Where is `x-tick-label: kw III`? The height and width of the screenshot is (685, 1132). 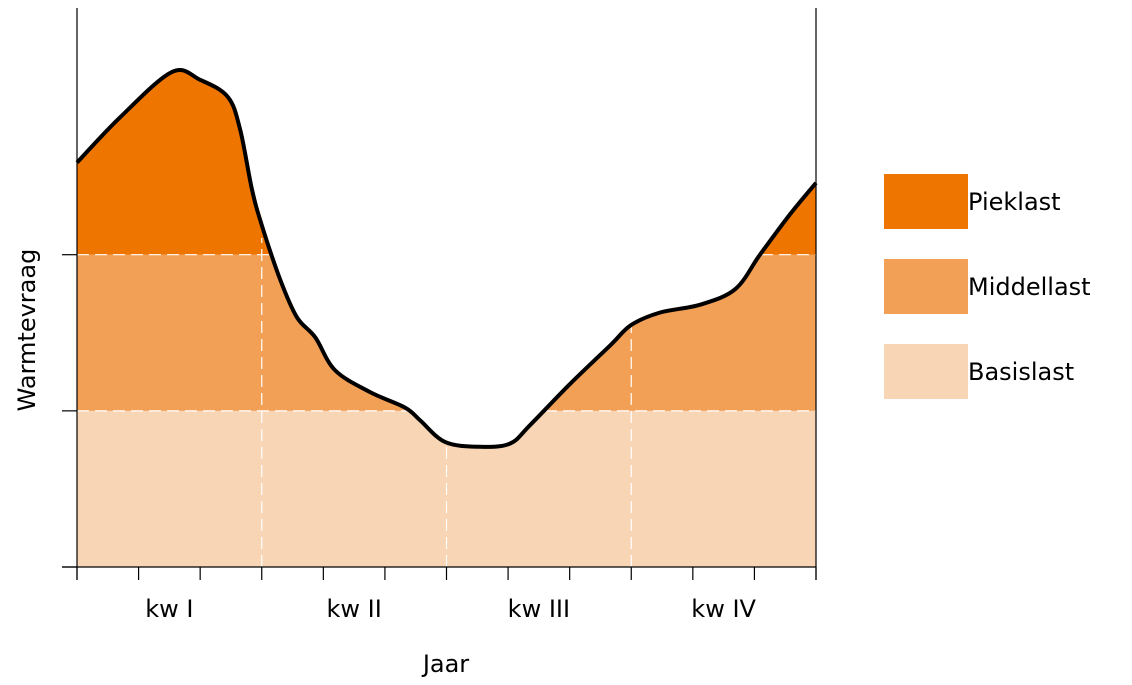
x-tick-label: kw III is located at coordinates (539, 609).